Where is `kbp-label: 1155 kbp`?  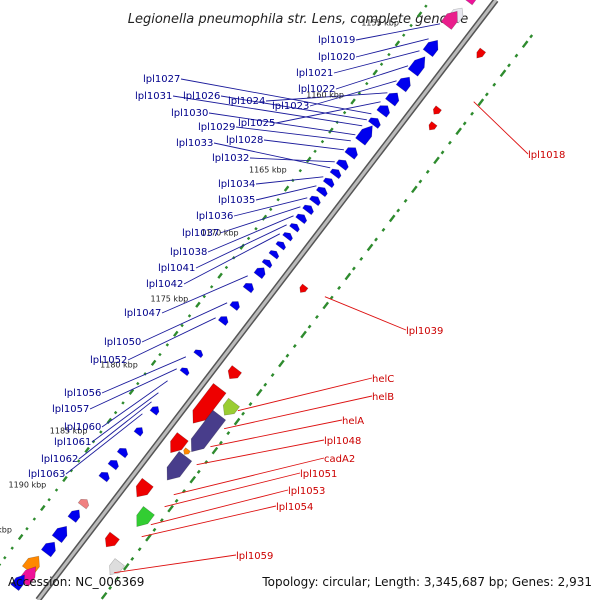
kbp-label: 1155 kbp is located at coordinates (380, 22).